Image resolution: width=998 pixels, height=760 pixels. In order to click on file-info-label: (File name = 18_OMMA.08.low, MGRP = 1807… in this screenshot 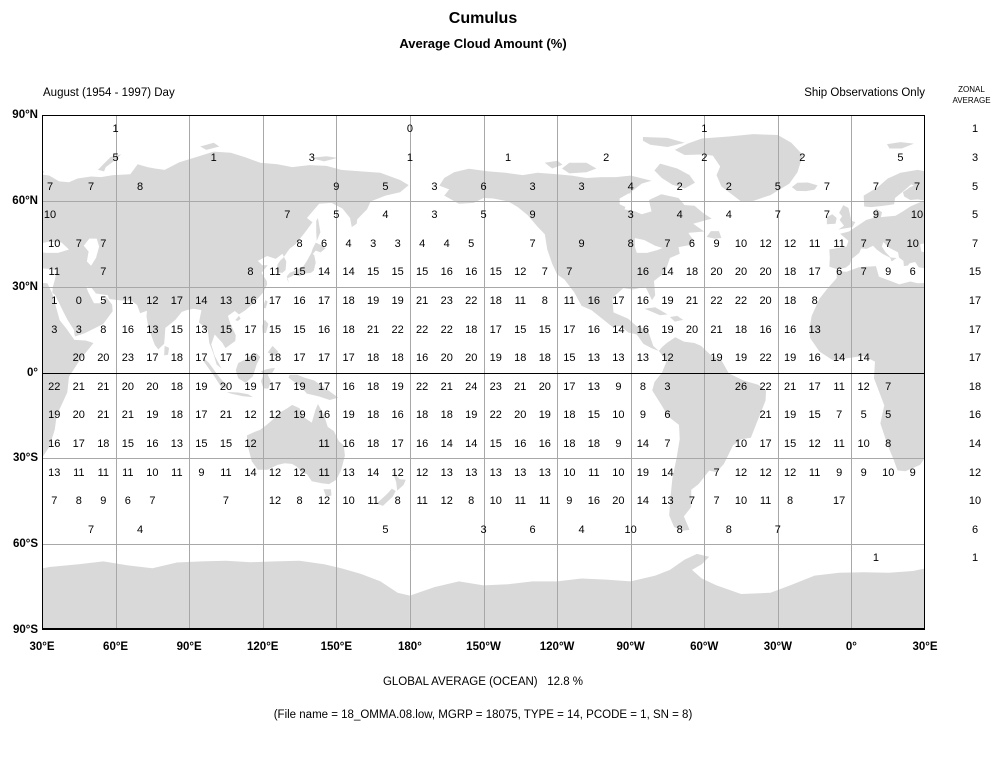, I will do `click(483, 715)`.